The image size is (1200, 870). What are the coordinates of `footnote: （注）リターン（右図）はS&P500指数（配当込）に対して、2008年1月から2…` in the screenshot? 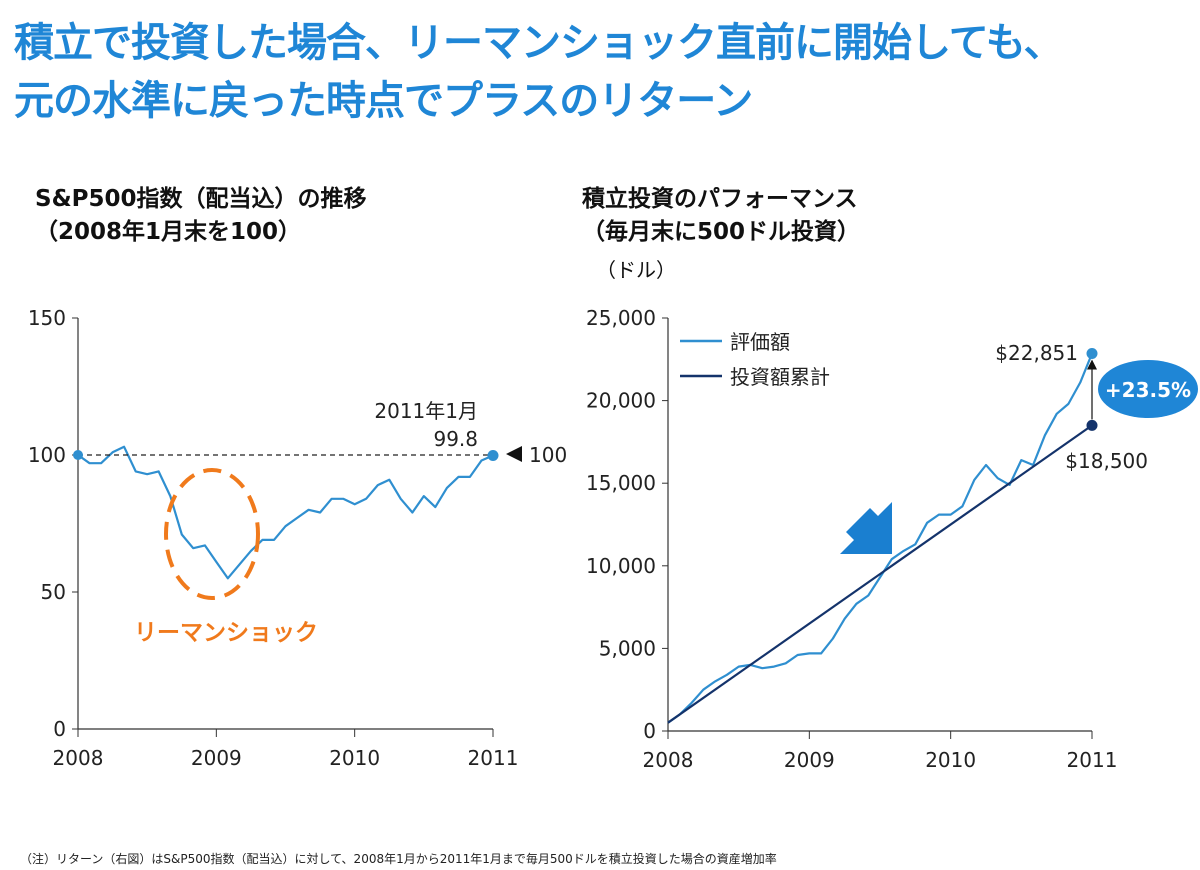 It's located at (398, 859).